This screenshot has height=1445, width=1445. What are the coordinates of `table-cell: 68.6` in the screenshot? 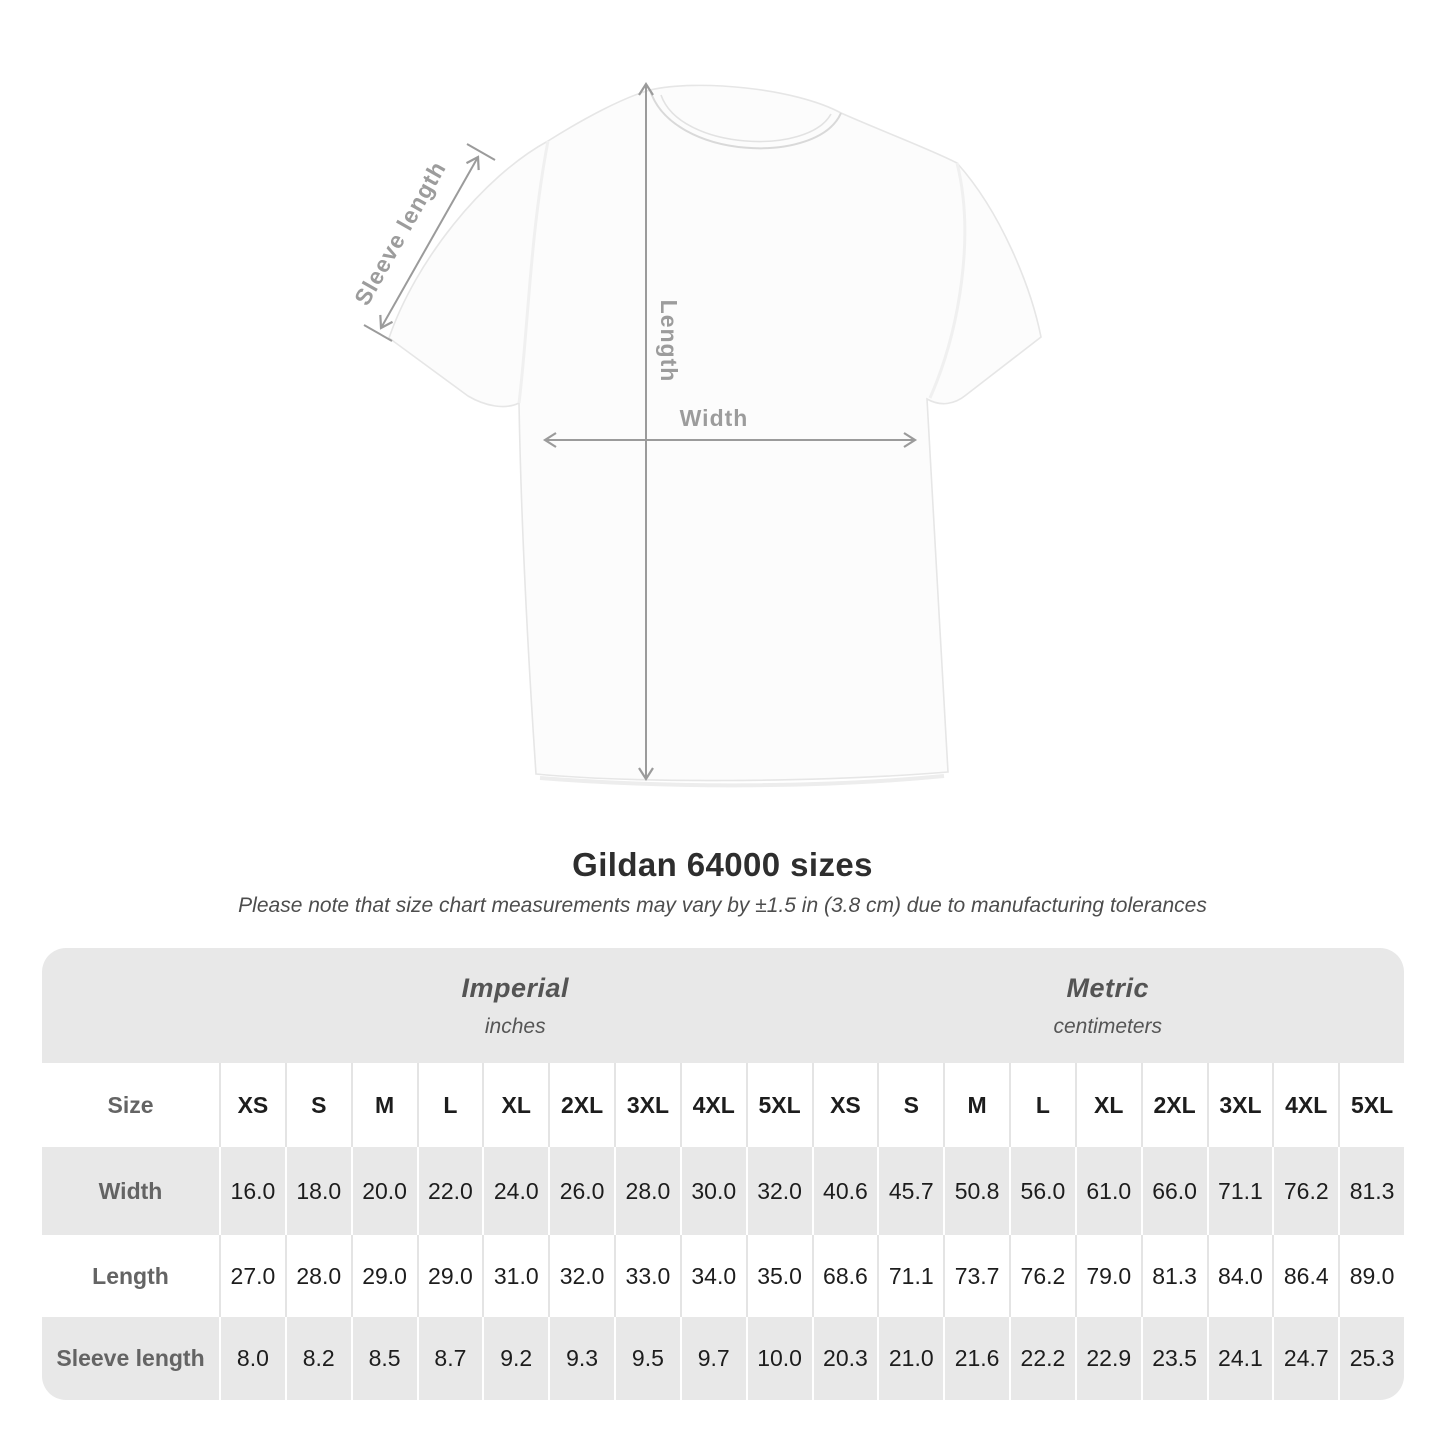 It's located at (844, 1276).